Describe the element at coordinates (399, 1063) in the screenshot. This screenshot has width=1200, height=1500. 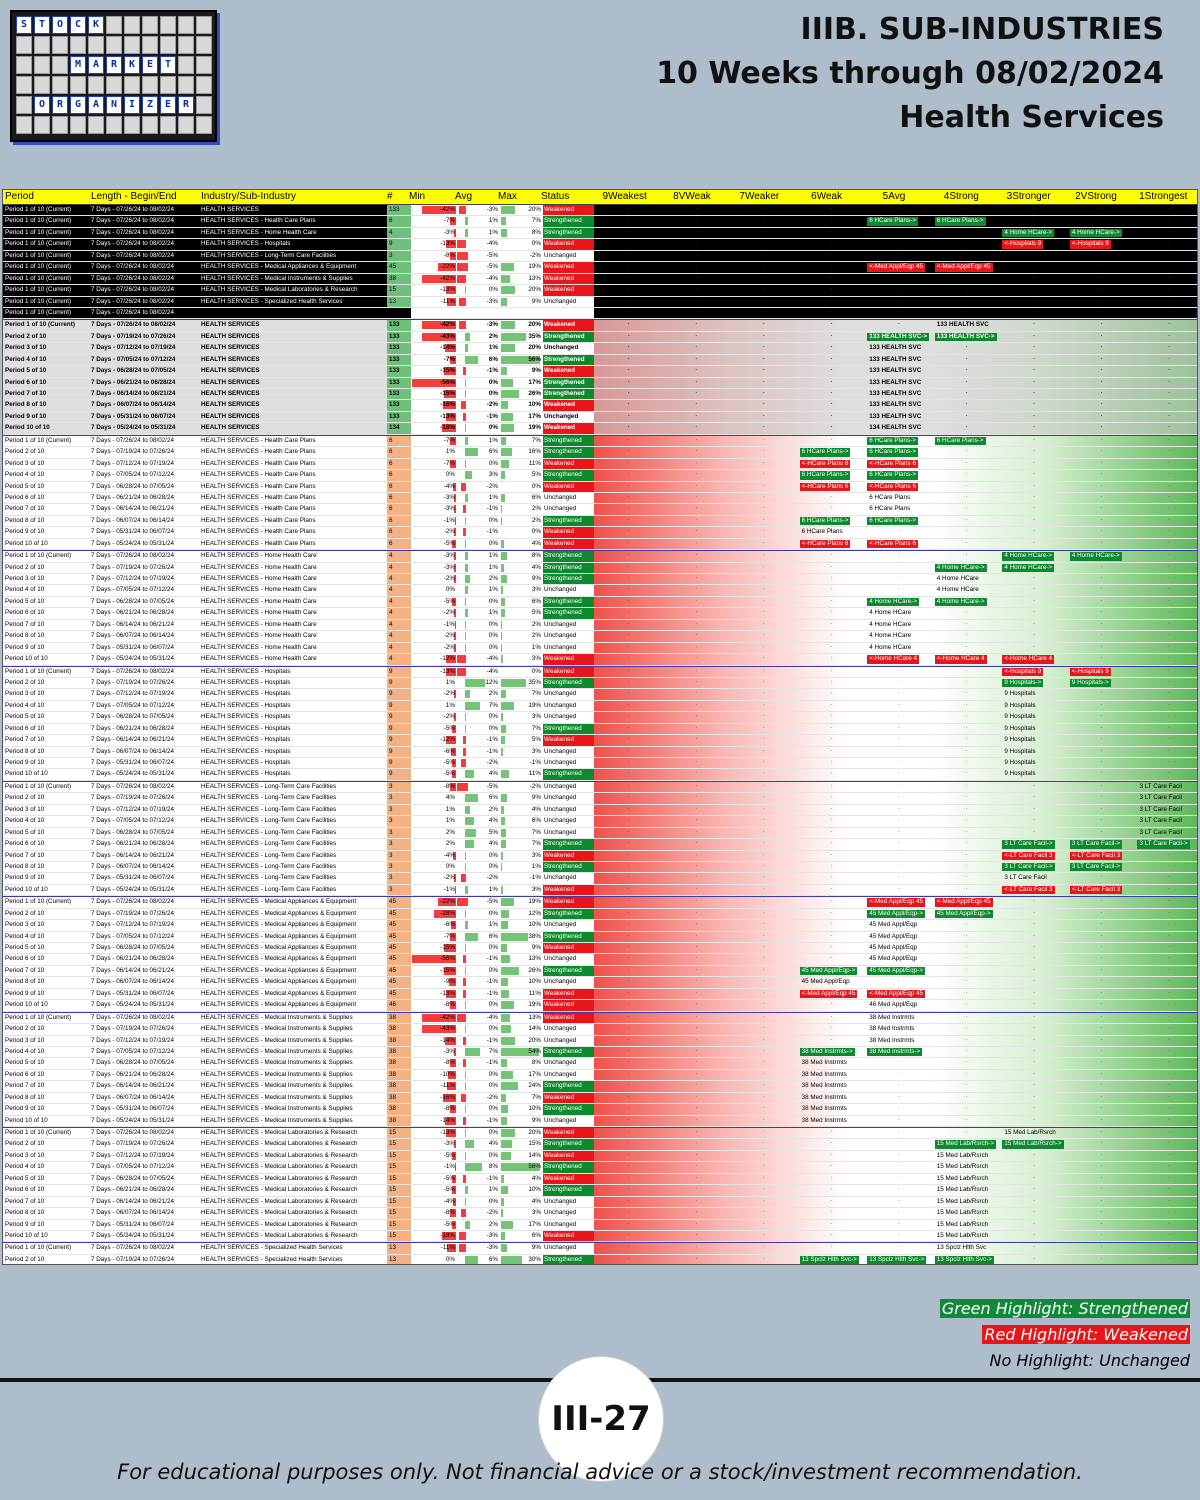
I see `cell-count: 38` at that location.